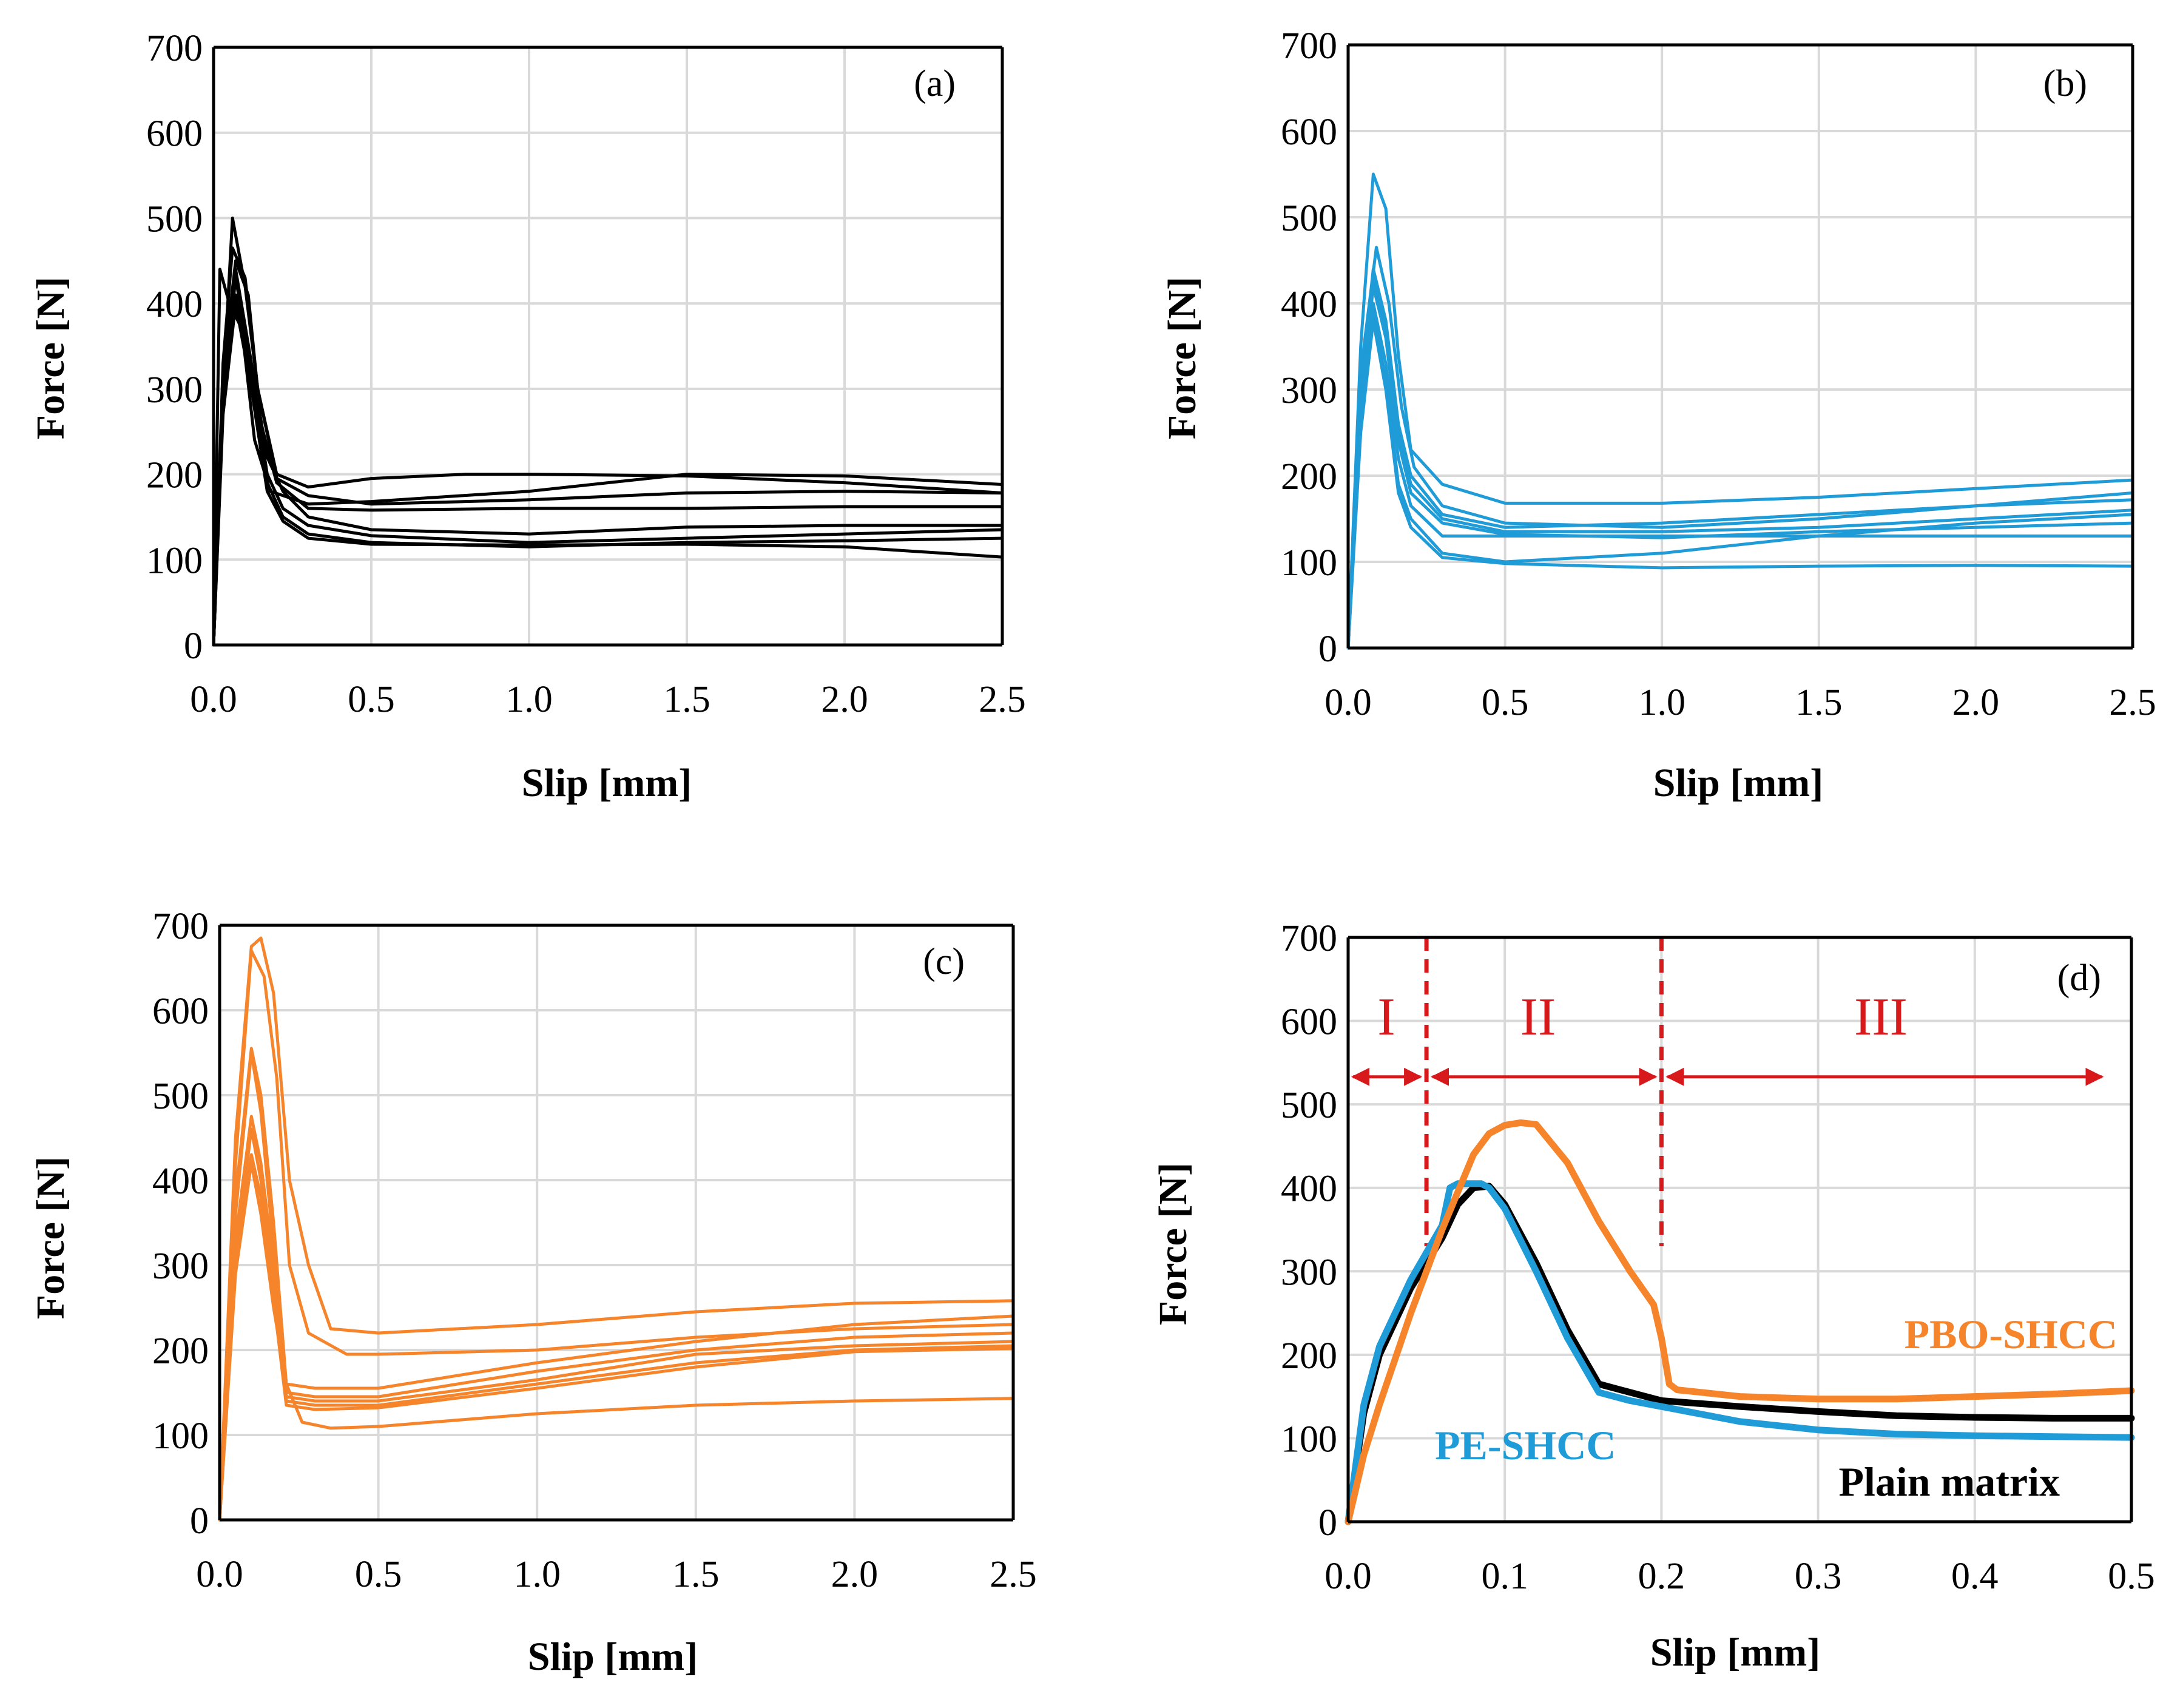  Describe the element at coordinates (2011, 1334) in the screenshot. I see `series-label-pbo-shcc: PBO-SHCC` at that location.